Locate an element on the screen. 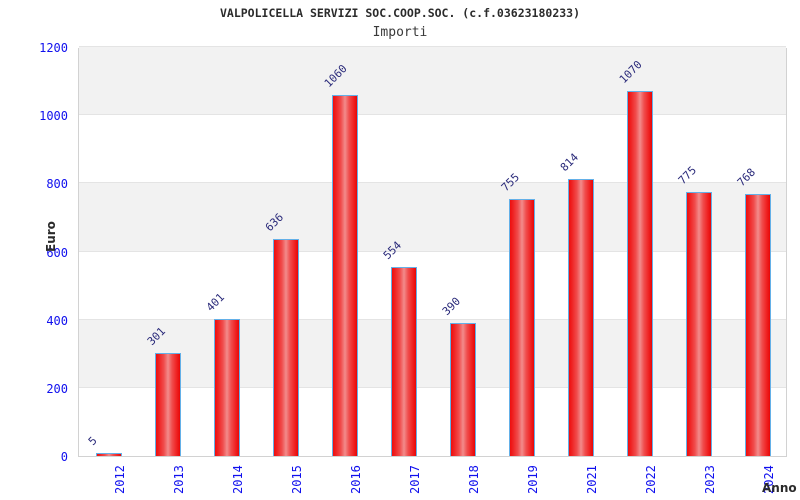 The image size is (800, 500). x-axis-tick-2021: 2021 is located at coordinates (592, 479).